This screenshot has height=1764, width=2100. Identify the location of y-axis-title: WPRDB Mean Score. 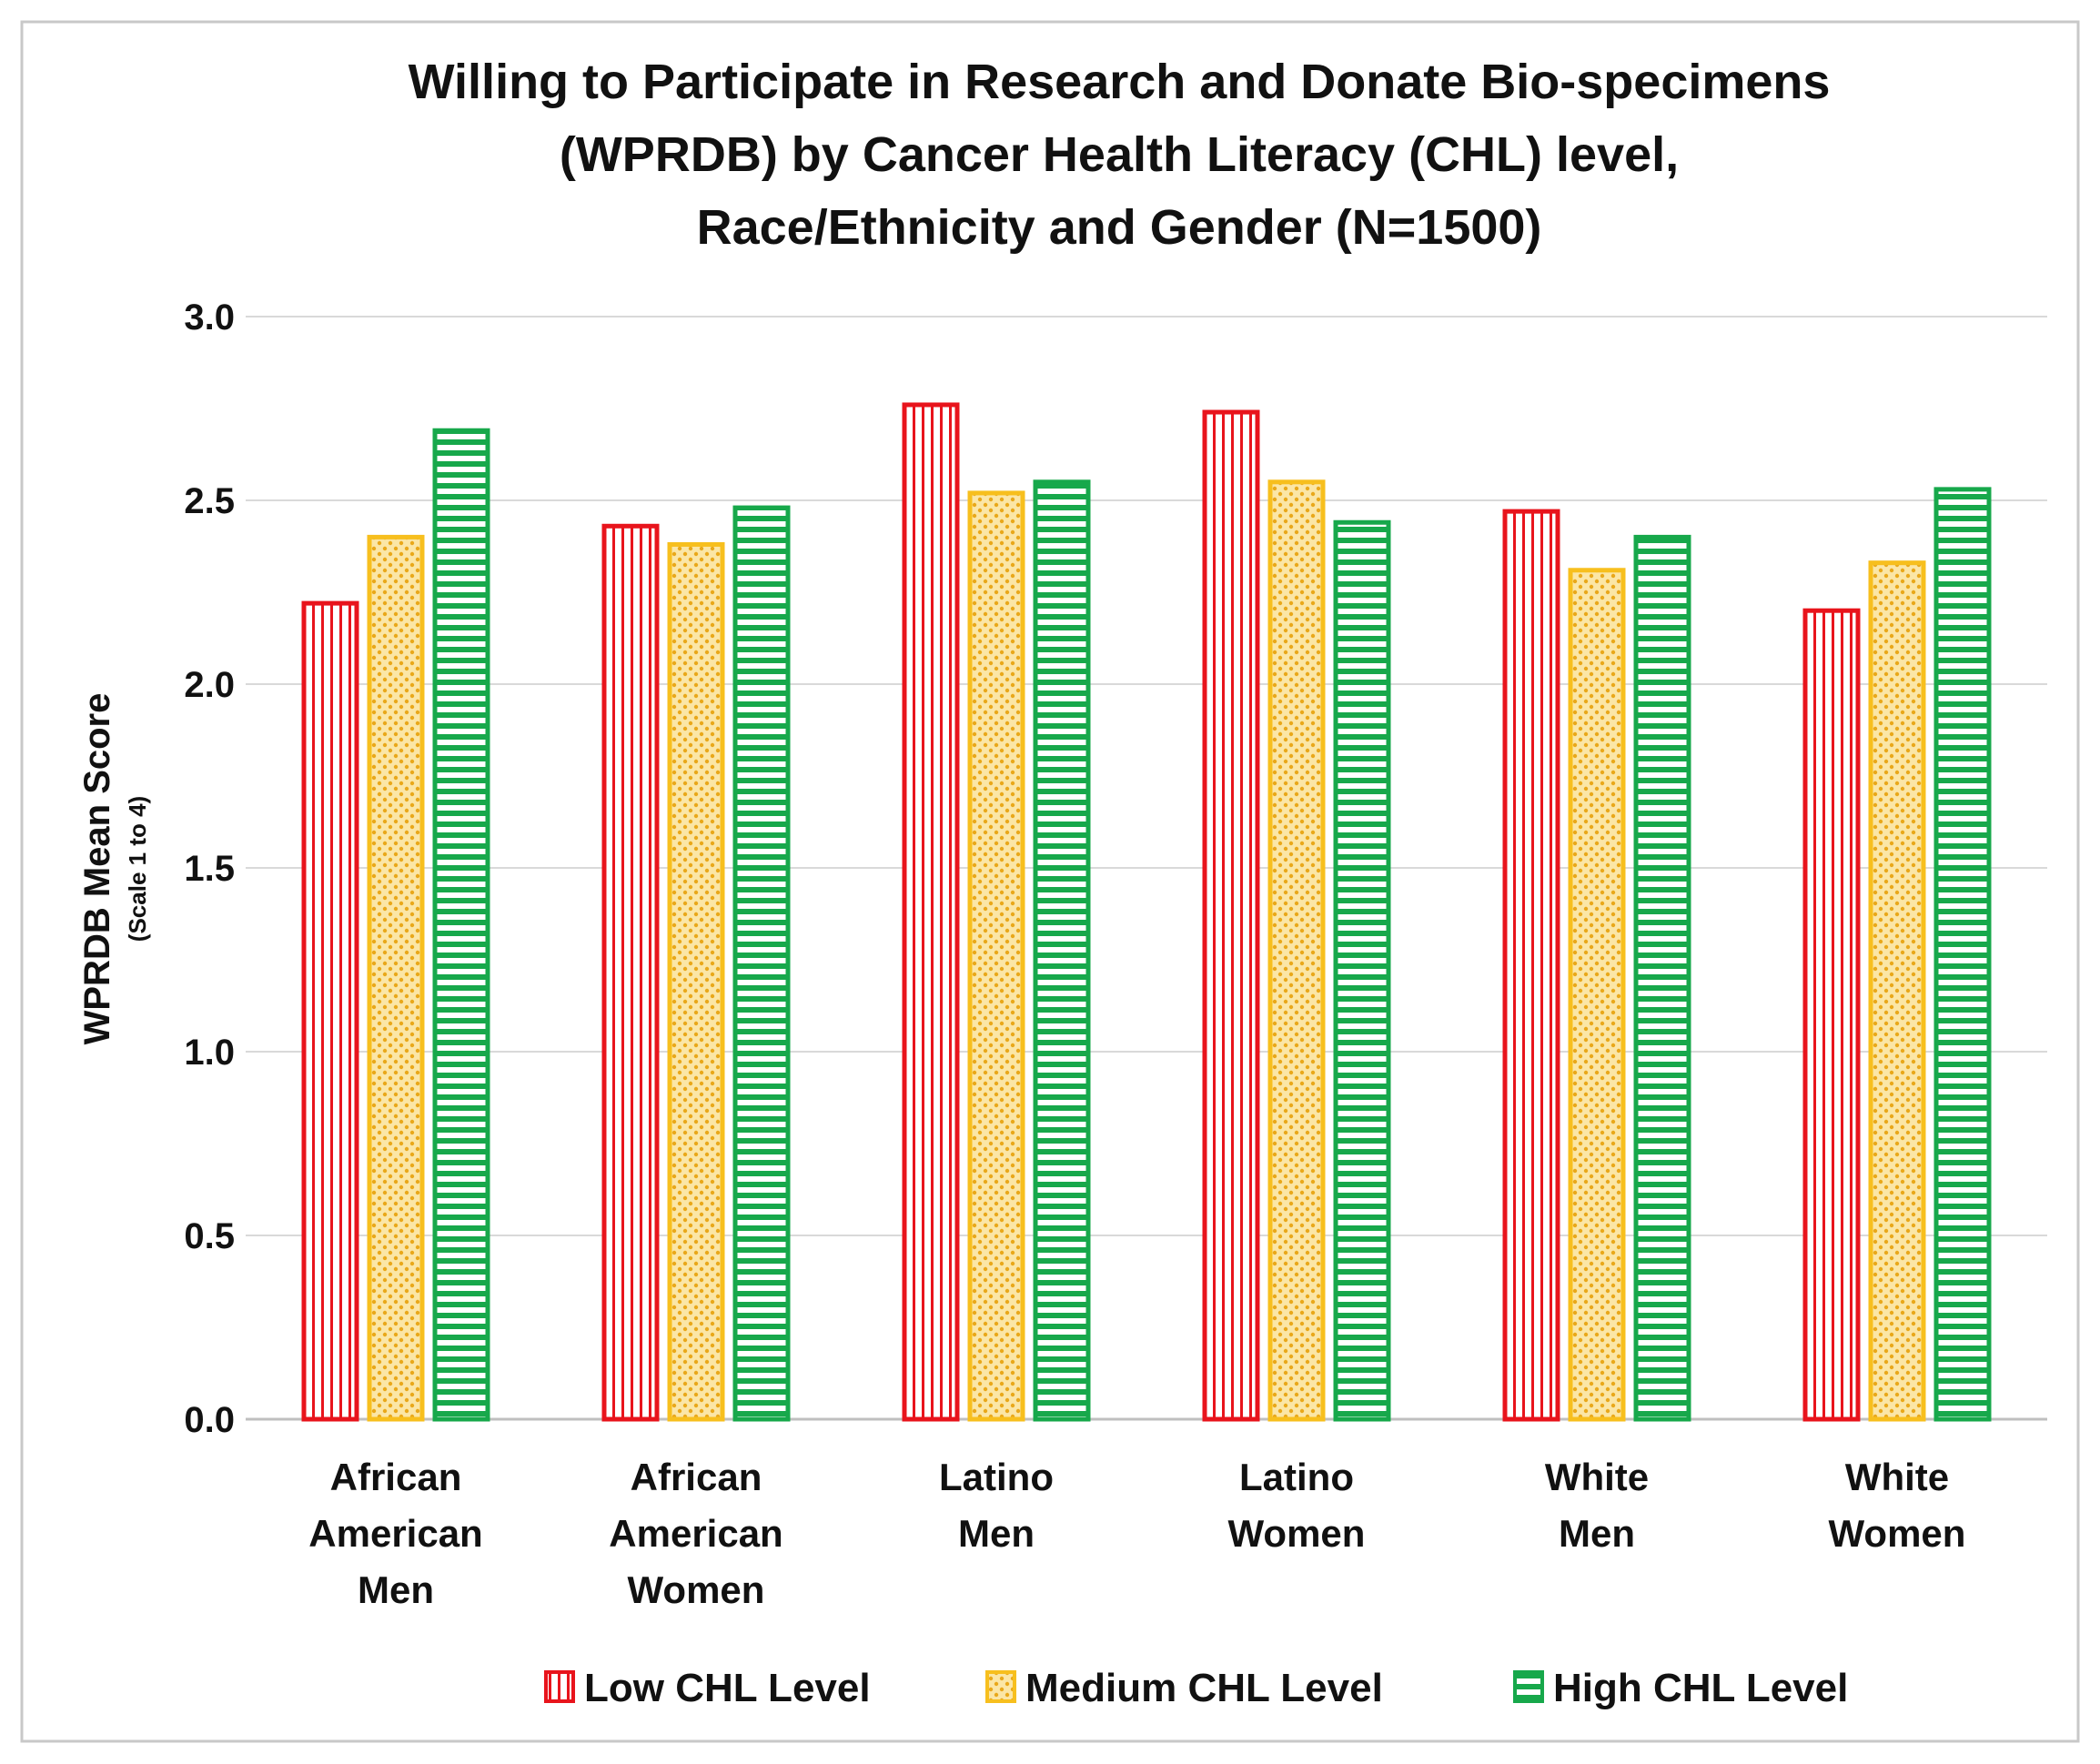
(97, 869).